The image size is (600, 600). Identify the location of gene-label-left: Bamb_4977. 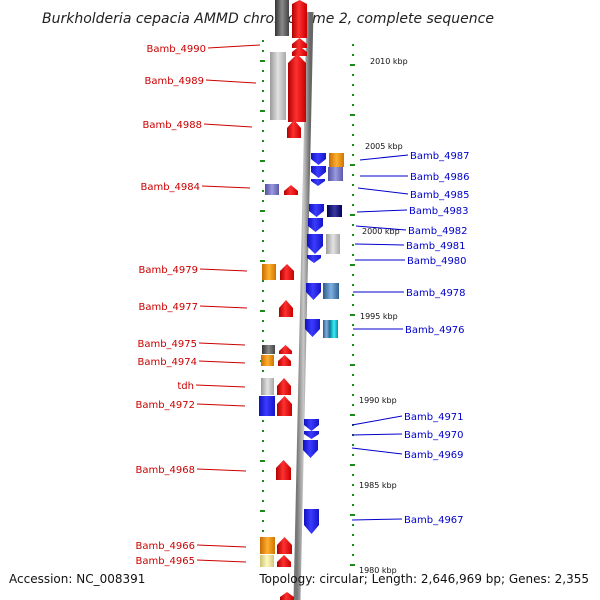
(168, 307).